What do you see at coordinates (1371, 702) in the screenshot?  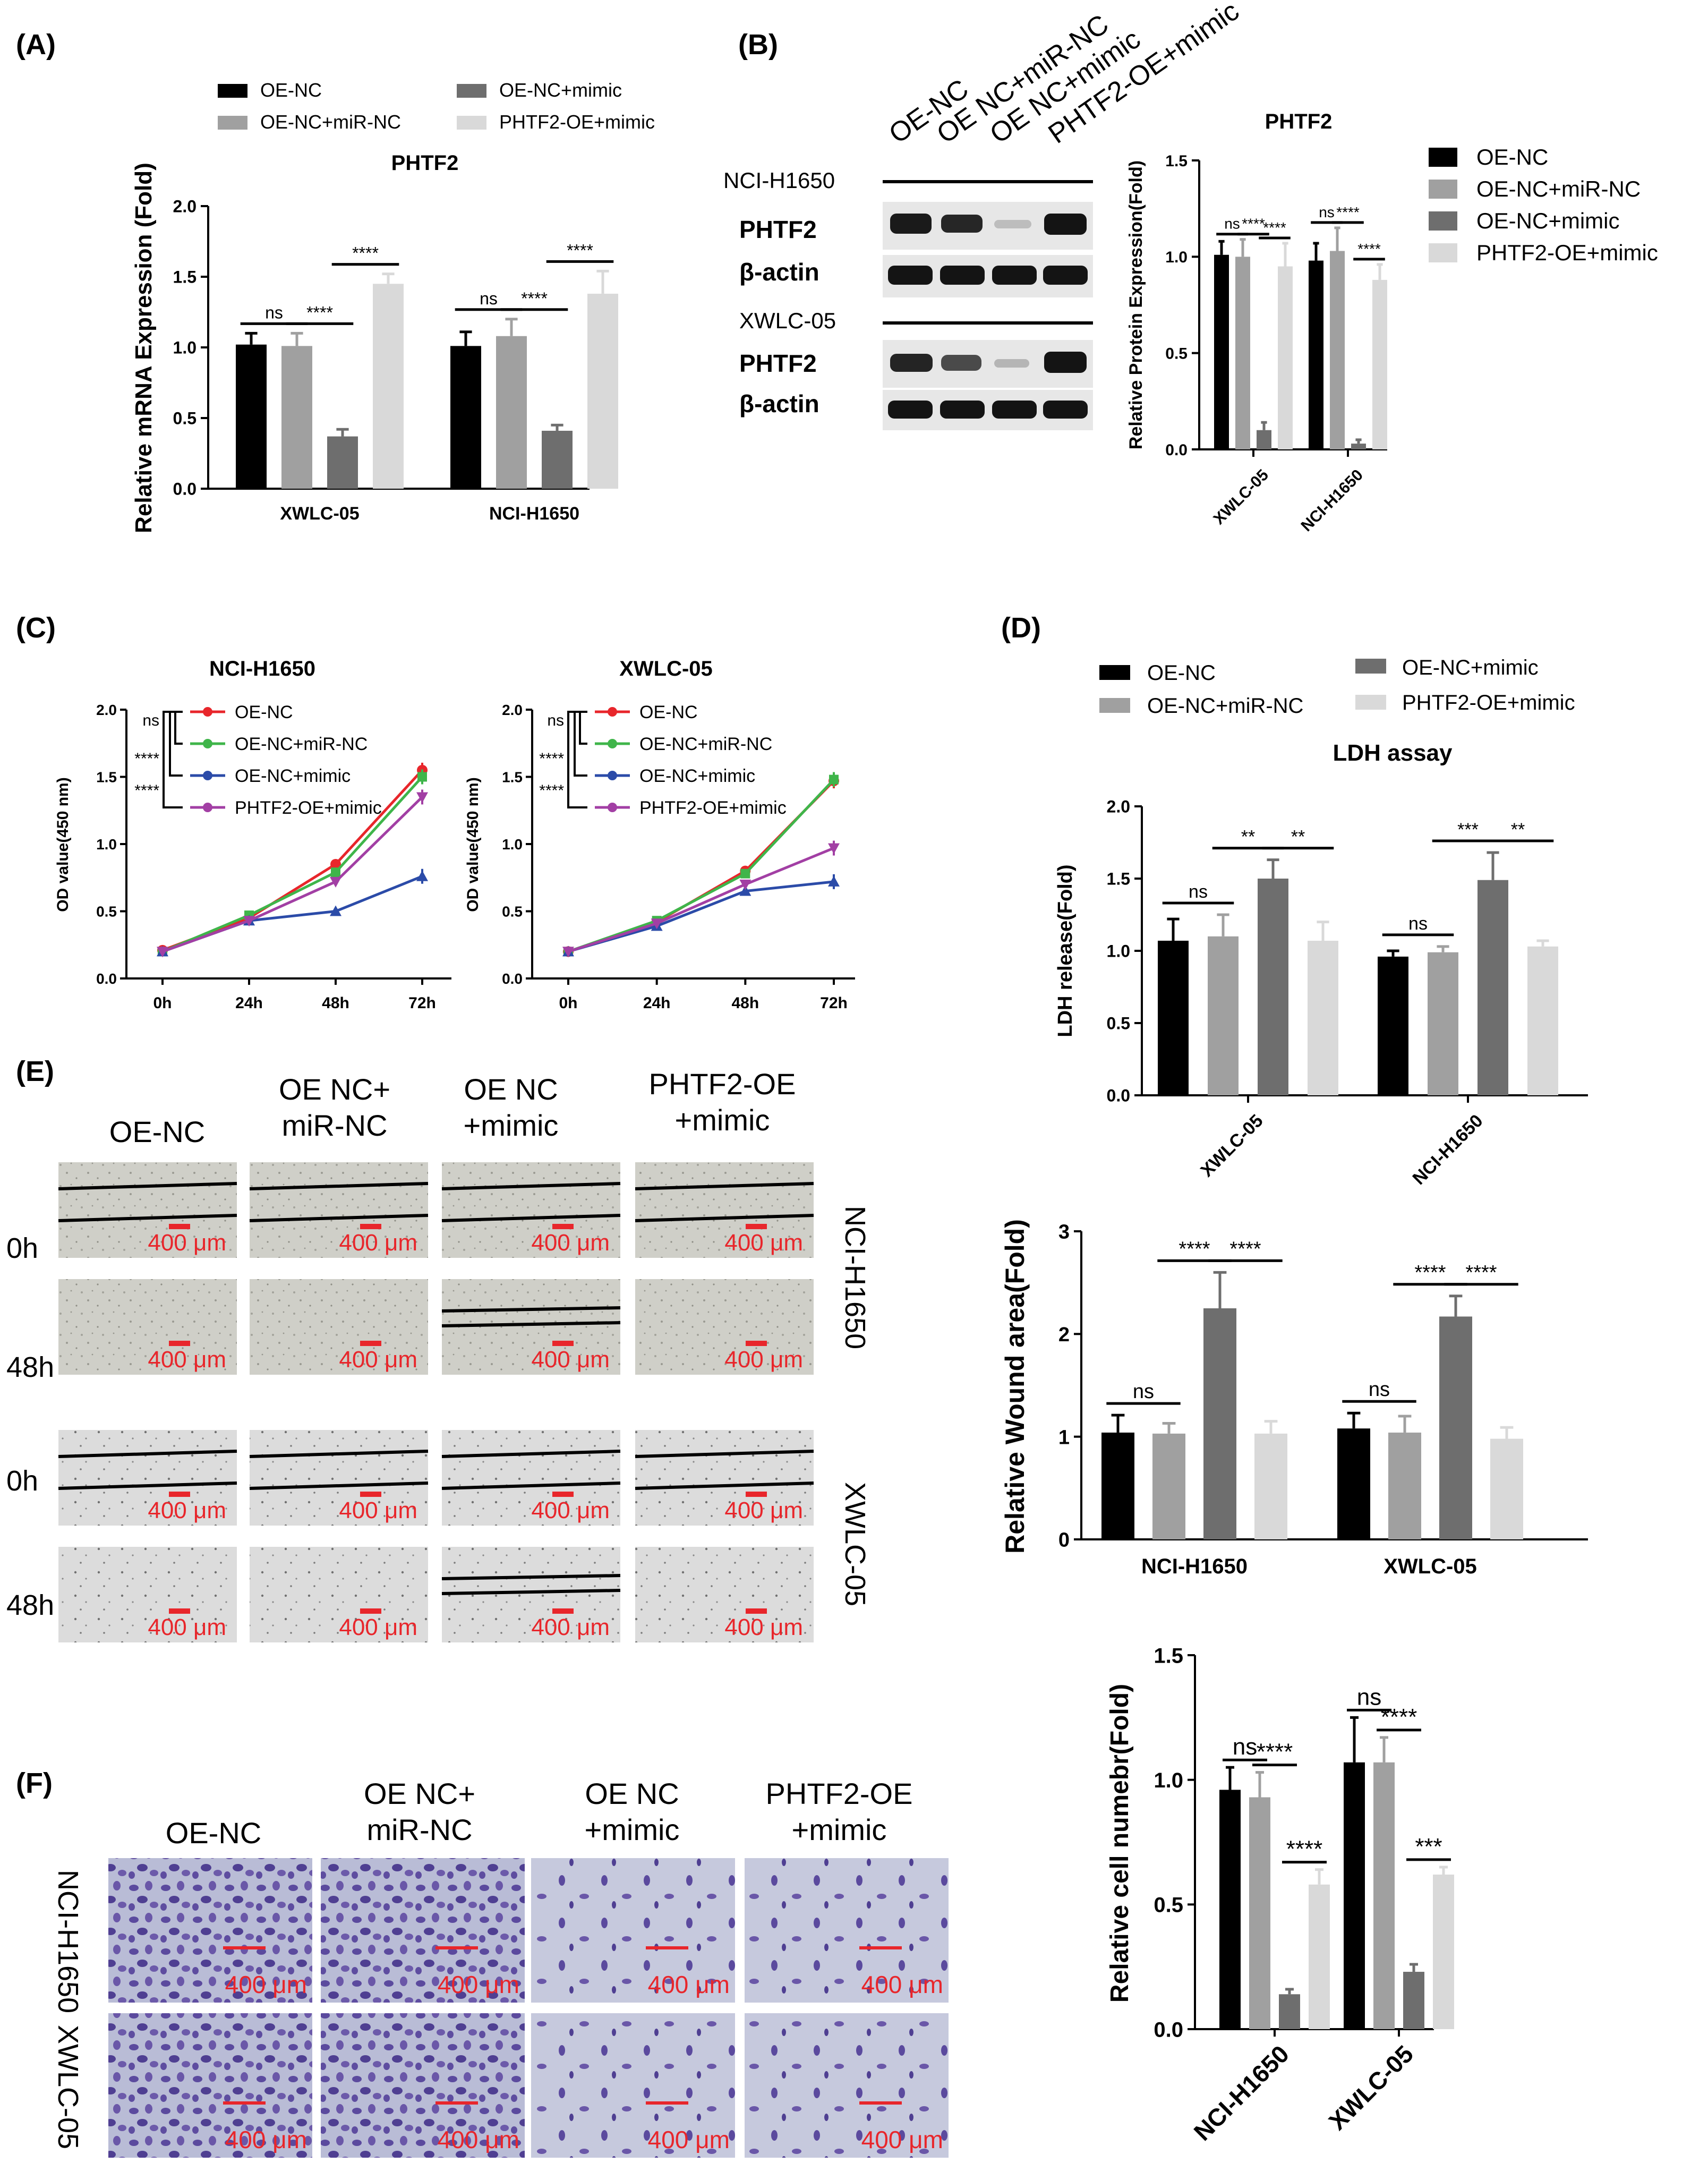 I see `legend-d-swatch-phtf2-oe-mimic` at bounding box center [1371, 702].